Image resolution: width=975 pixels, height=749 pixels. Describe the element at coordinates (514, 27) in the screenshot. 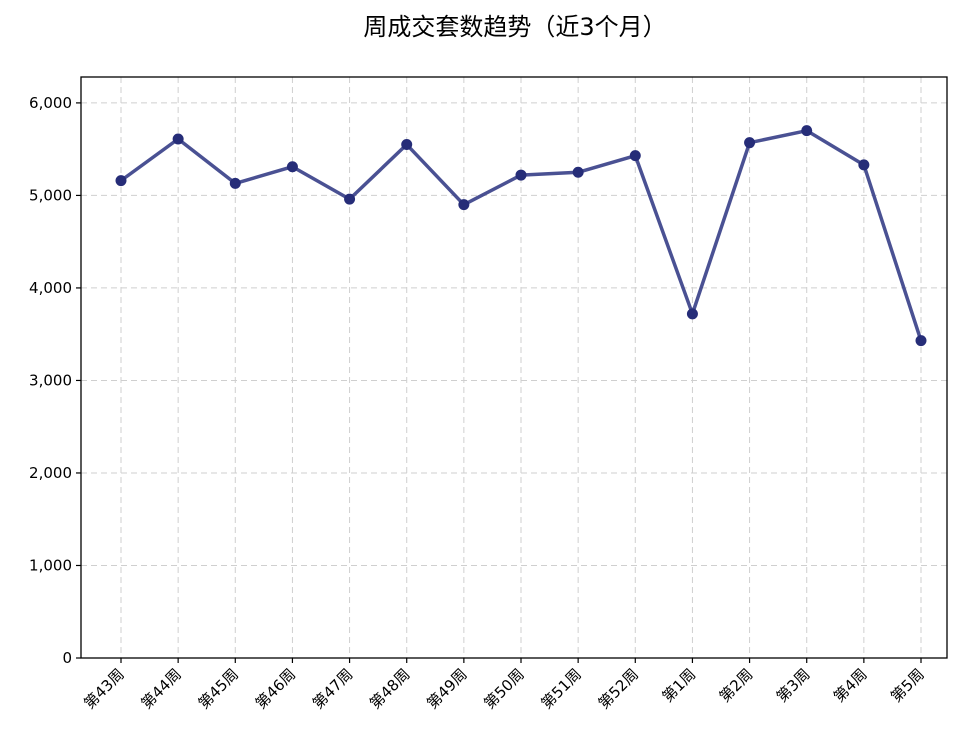

I see `chart-title: 周成交套数趋势（近3个月）` at that location.